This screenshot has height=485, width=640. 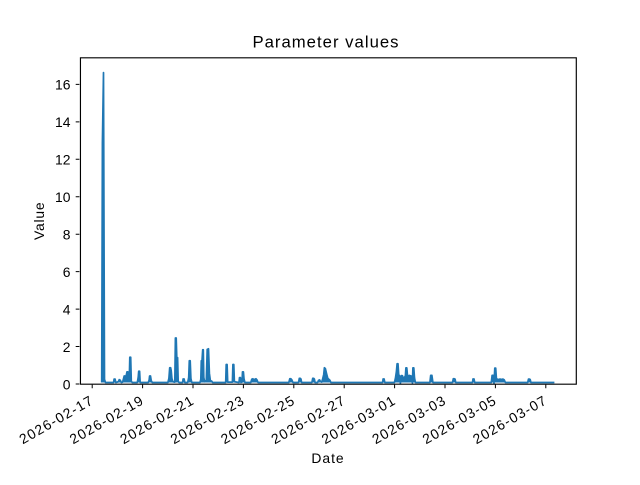 What do you see at coordinates (67, 309) in the screenshot?
I see `svg-text: 4` at bounding box center [67, 309].